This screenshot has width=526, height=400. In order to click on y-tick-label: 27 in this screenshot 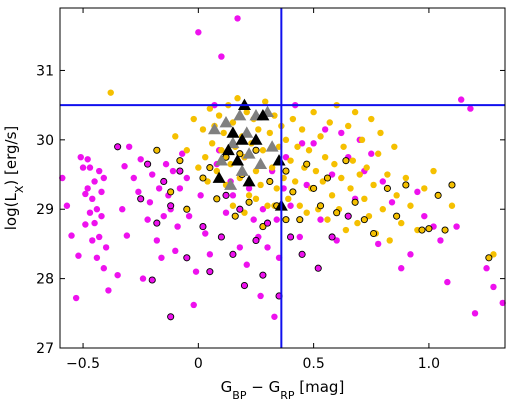, I will do `click(45, 349)`.